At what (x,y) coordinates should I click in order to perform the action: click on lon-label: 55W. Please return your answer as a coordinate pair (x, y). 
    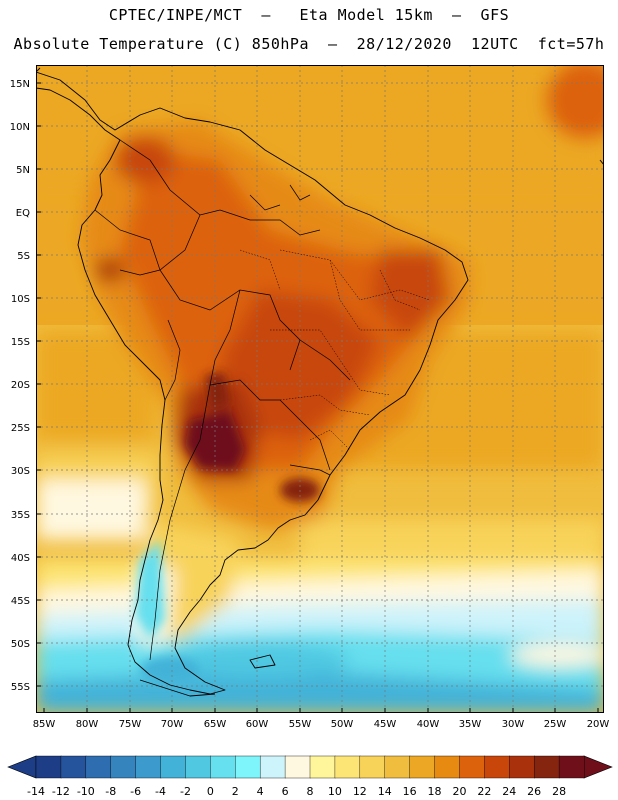
    Looking at the image, I should click on (300, 724).